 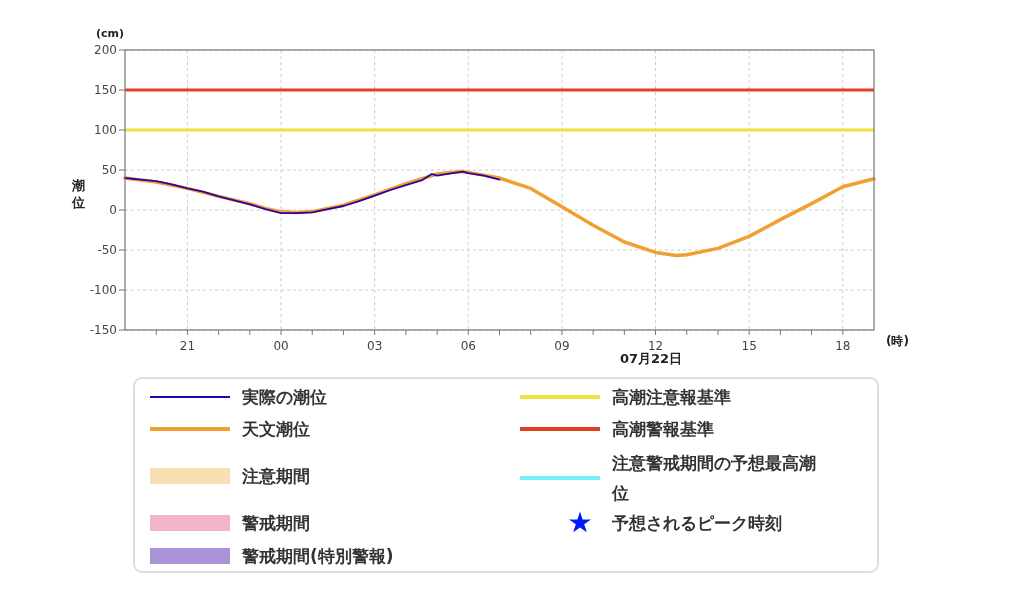 What do you see at coordinates (103, 330) in the screenshot?
I see `y-tick-label: -150` at bounding box center [103, 330].